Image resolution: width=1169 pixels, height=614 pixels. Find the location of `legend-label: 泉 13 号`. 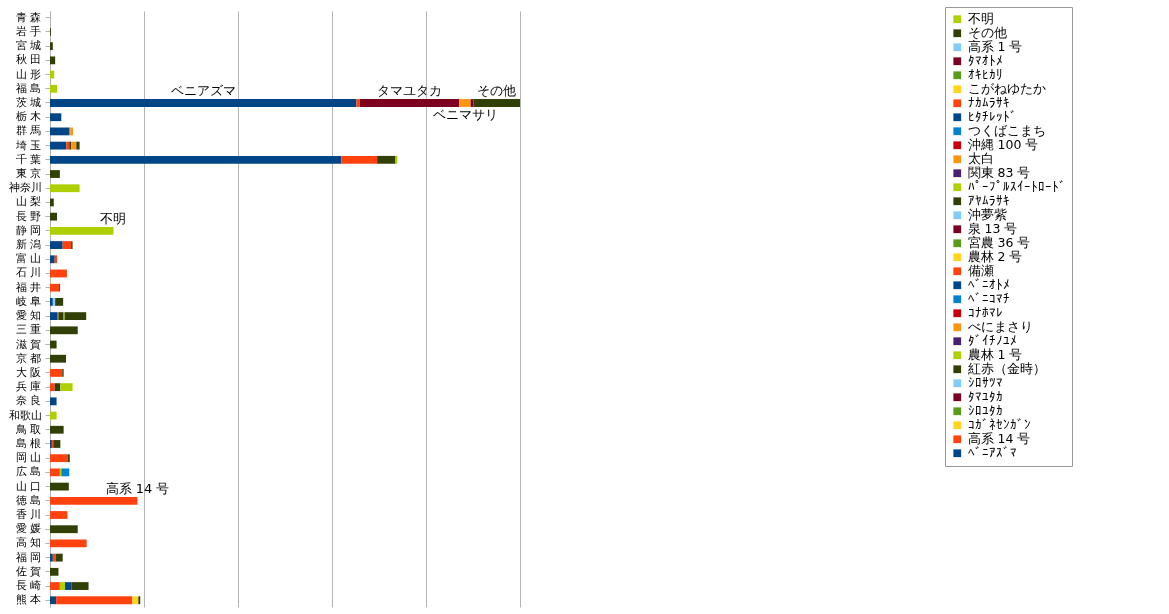

legend-label: 泉 13 号 is located at coordinates (992, 229).